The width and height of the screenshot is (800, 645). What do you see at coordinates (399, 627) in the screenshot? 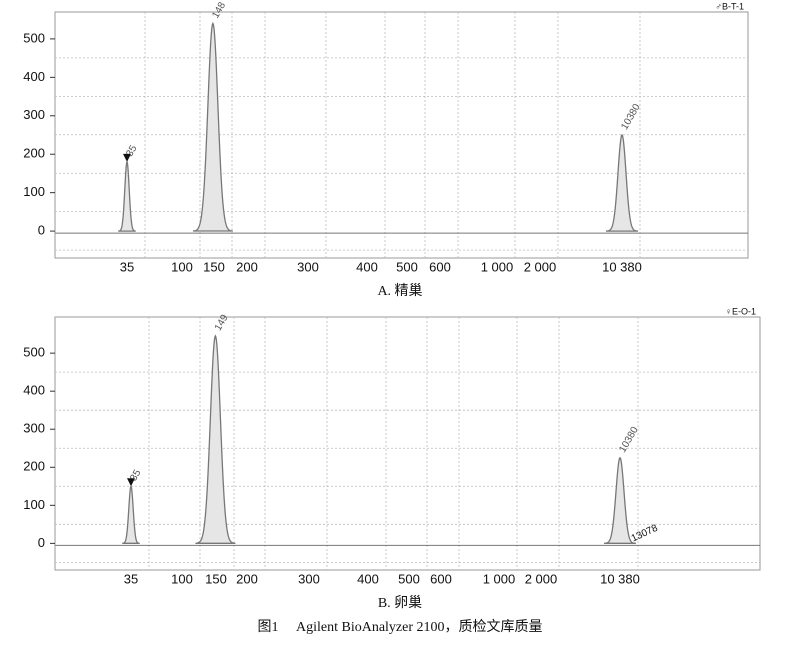
I see `figure-caption: 图1 Agilent BioAnalyzer 2100，质检文库质量` at bounding box center [399, 627].